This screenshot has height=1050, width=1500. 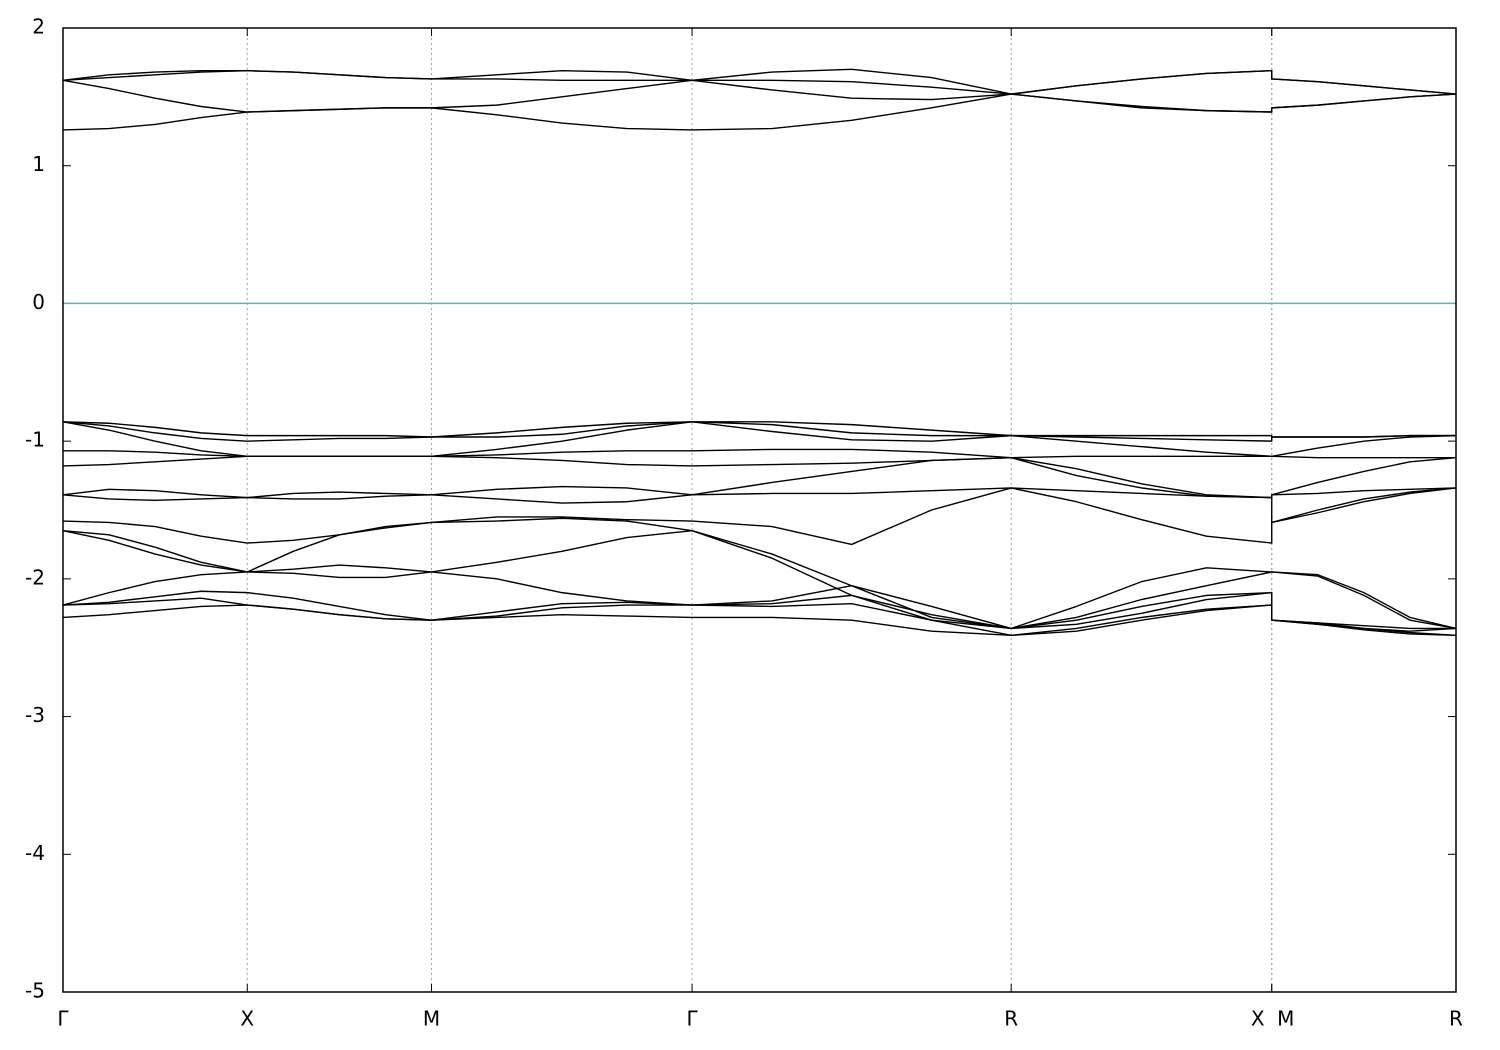 What do you see at coordinates (38, 27) in the screenshot?
I see `y-tick-label: 2` at bounding box center [38, 27].